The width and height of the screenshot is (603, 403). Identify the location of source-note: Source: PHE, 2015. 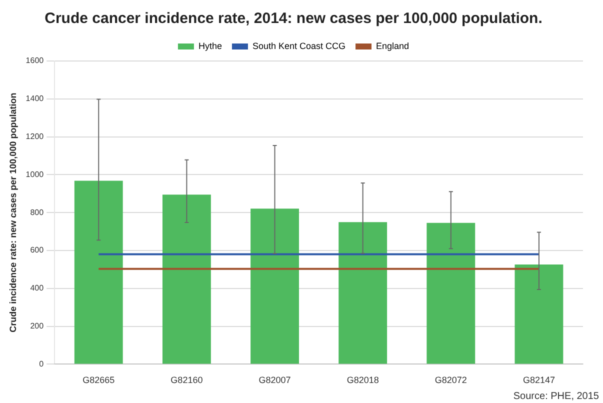
(556, 396).